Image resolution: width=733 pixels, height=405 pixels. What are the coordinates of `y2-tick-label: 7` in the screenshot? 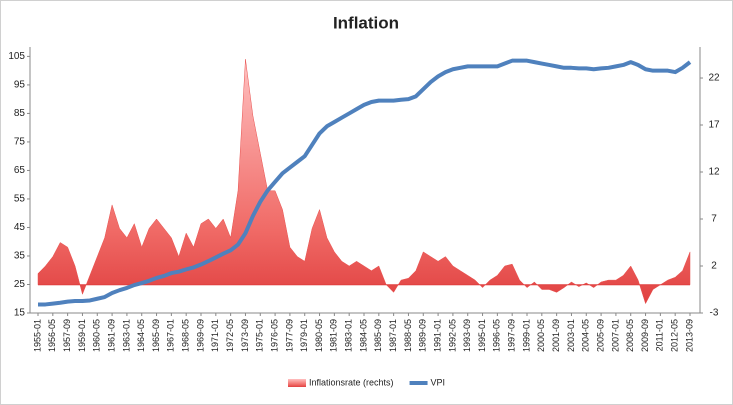 It's located at (714, 219).